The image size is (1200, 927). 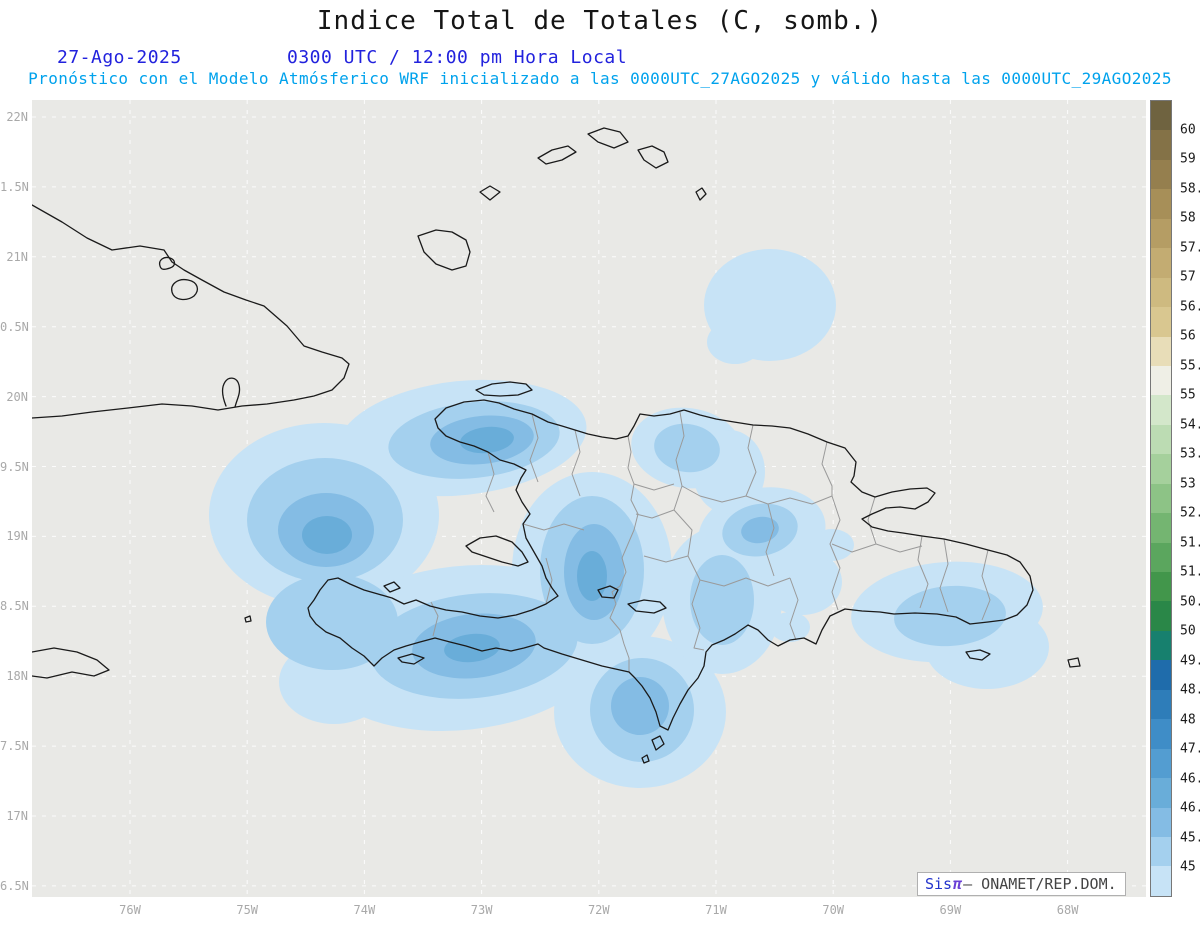 I want to click on coastline-jamaica, so click(x=71, y=663).